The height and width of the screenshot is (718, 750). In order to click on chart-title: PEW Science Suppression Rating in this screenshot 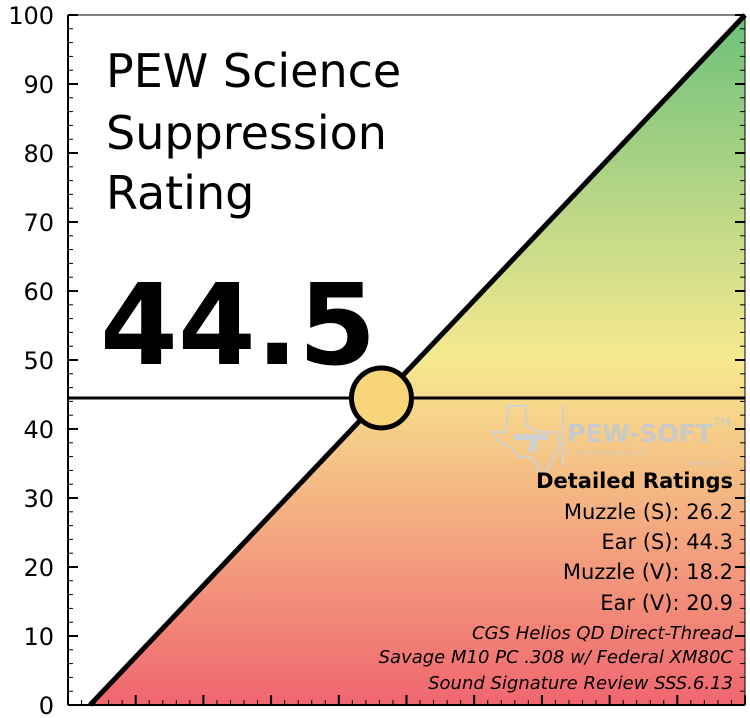, I will do `click(253, 132)`.